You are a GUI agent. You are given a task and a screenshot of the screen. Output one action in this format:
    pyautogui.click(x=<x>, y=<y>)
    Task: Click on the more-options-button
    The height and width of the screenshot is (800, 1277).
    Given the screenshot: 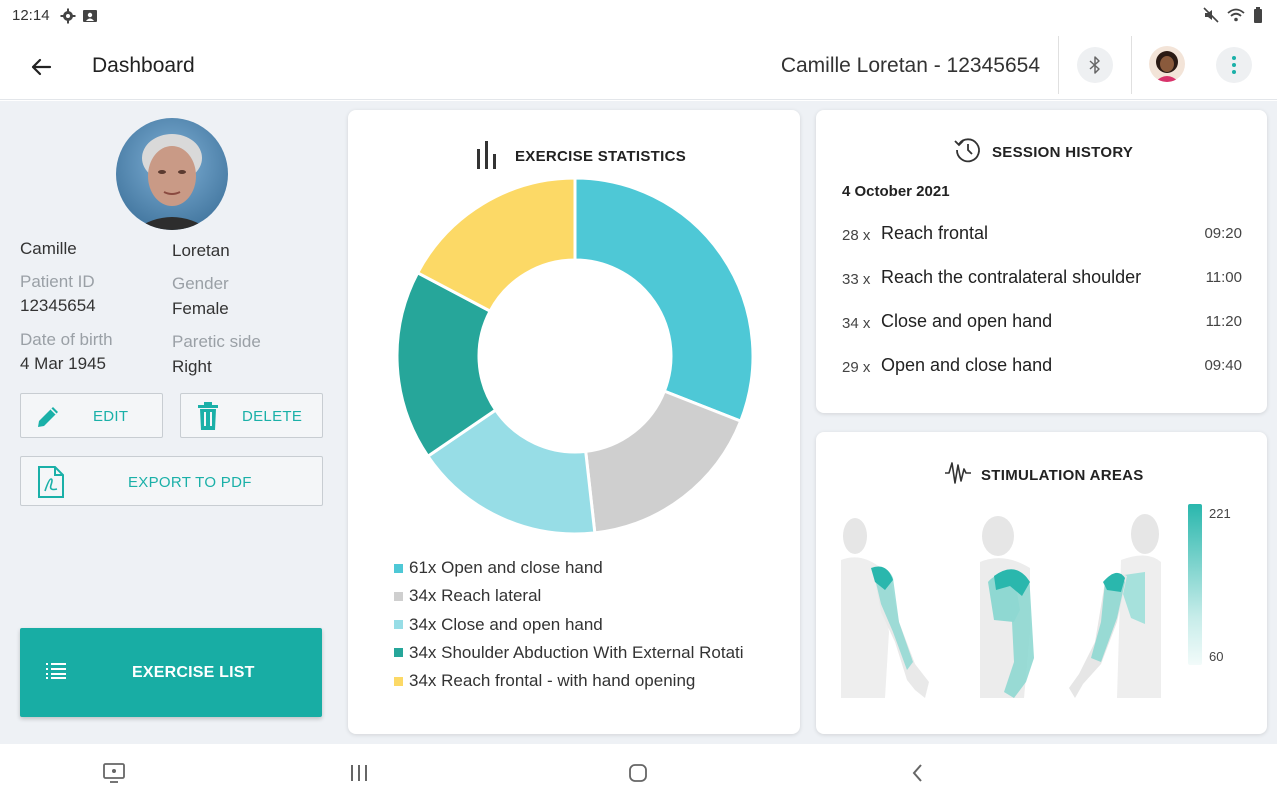 What is the action you would take?
    pyautogui.click(x=1234, y=65)
    